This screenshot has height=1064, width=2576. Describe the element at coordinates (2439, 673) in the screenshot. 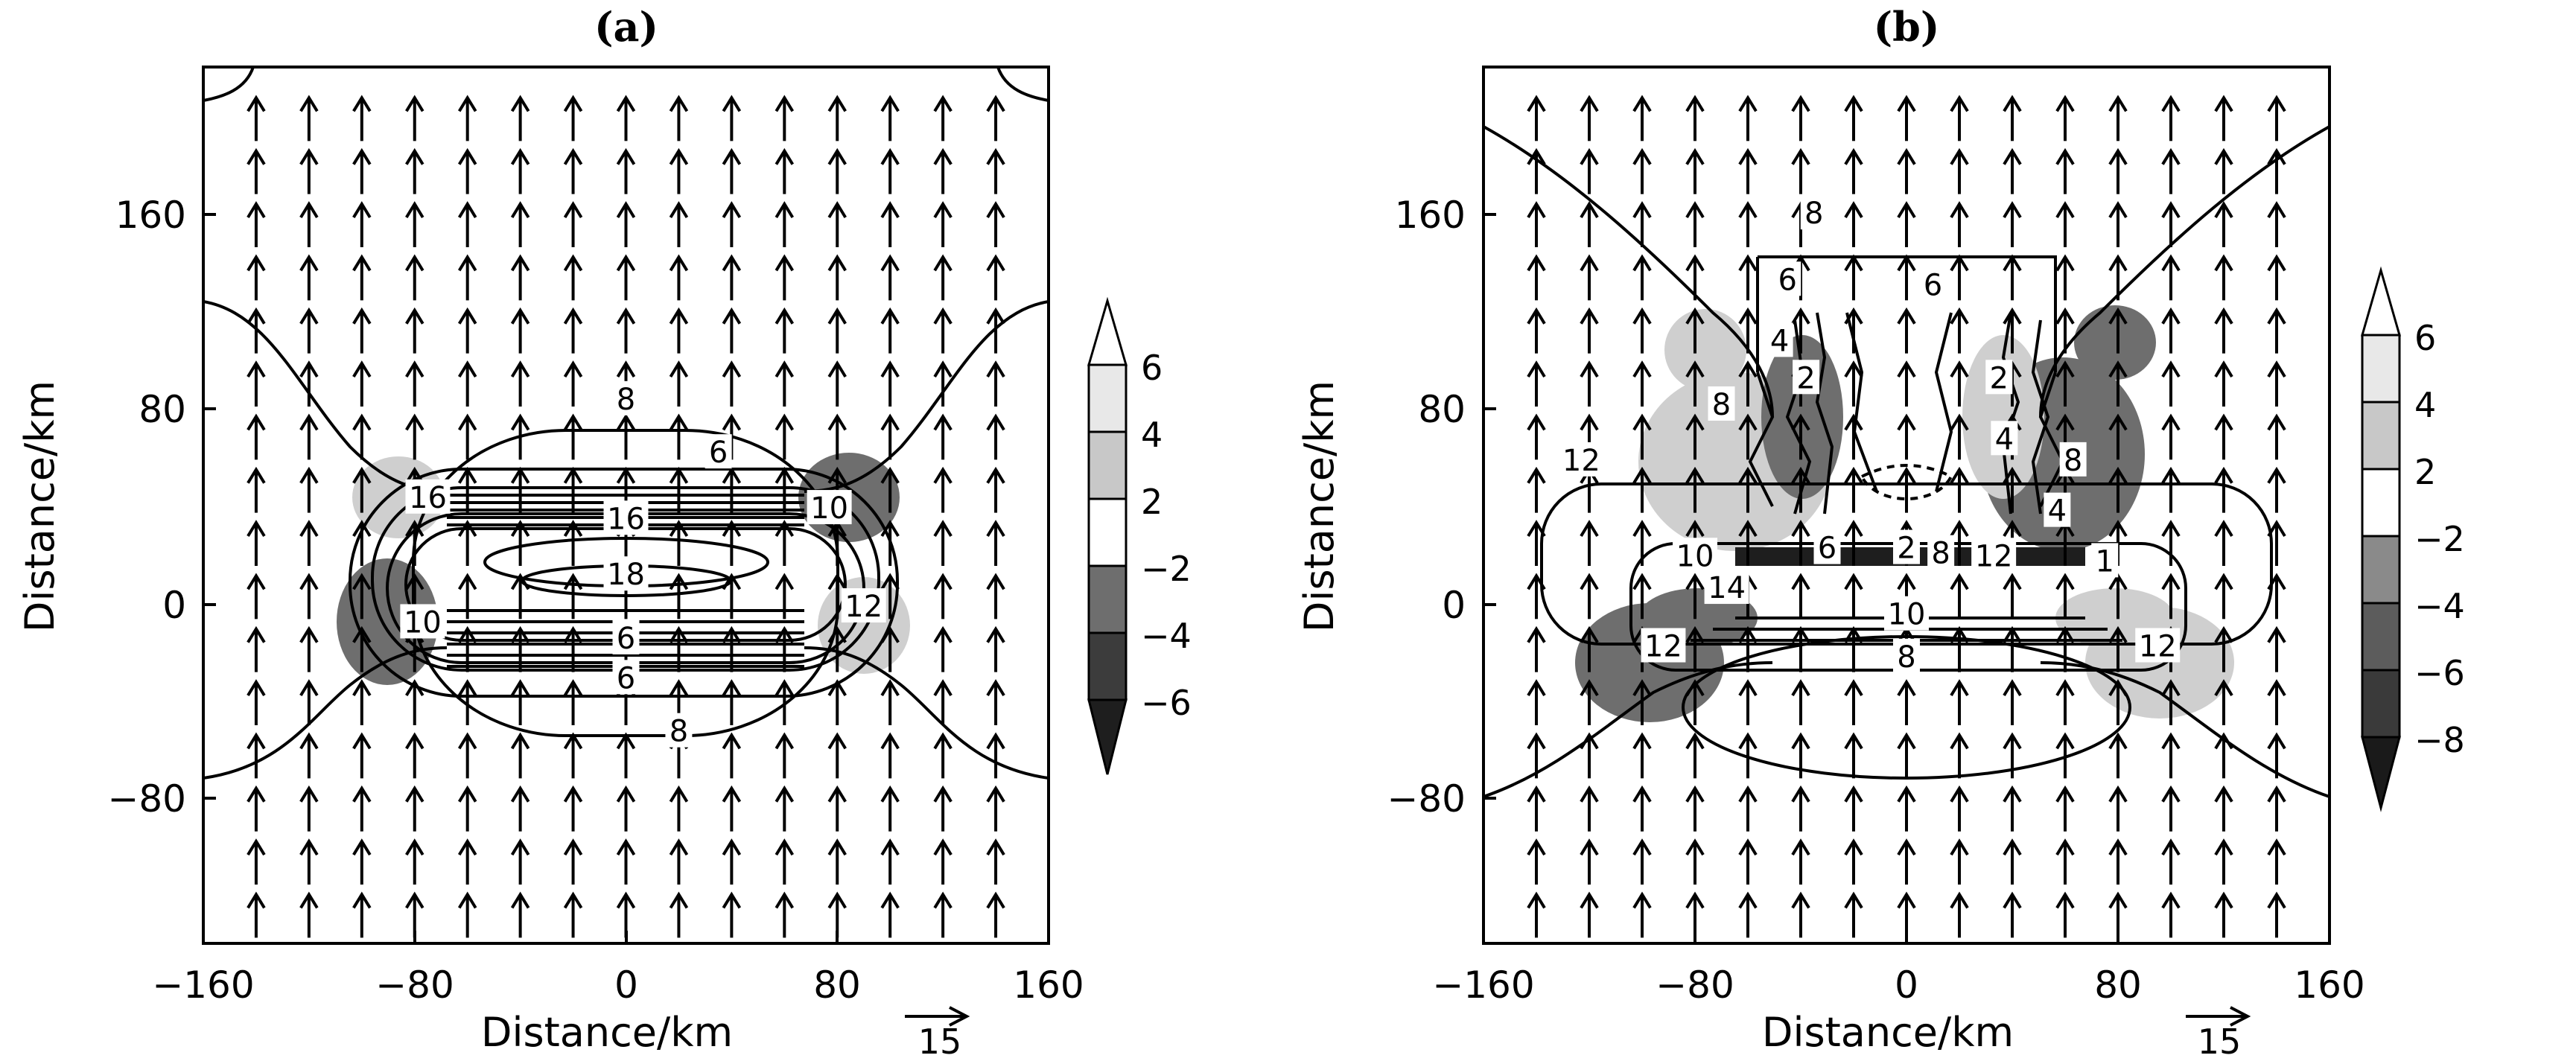

I see `colorbar-label: −6` at that location.